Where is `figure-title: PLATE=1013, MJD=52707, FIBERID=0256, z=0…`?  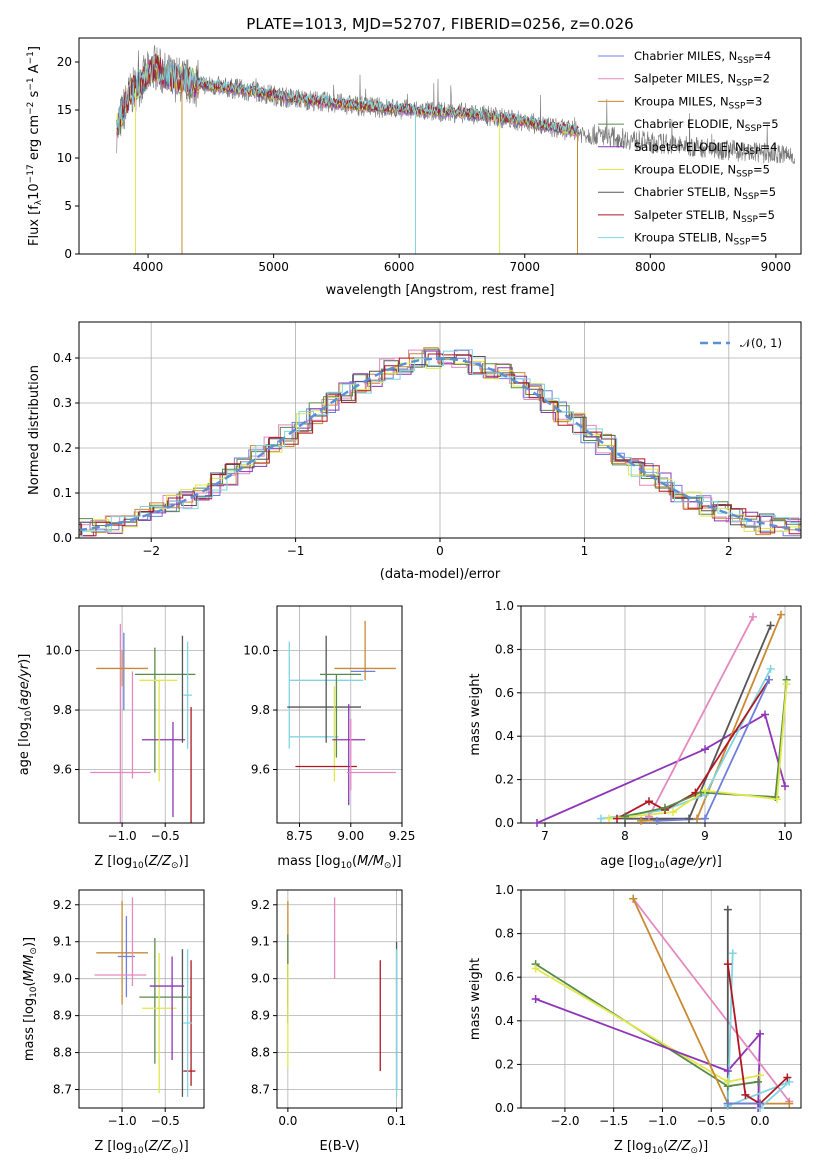 figure-title: PLATE=1013, MJD=52707, FIBERID=0256, z=0… is located at coordinates (439, 24).